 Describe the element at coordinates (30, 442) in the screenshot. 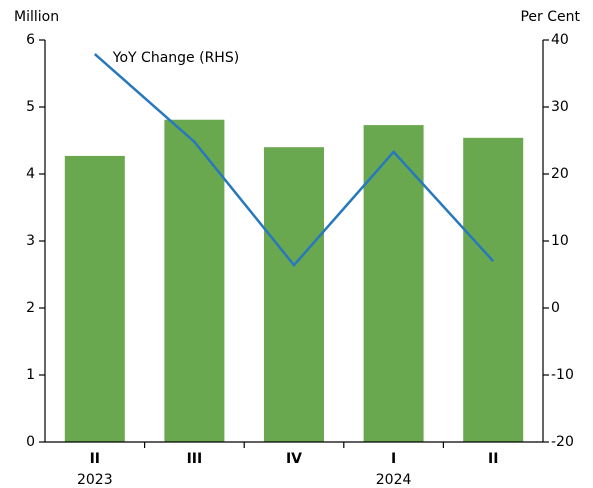

I see `y-tick-label: 0` at that location.